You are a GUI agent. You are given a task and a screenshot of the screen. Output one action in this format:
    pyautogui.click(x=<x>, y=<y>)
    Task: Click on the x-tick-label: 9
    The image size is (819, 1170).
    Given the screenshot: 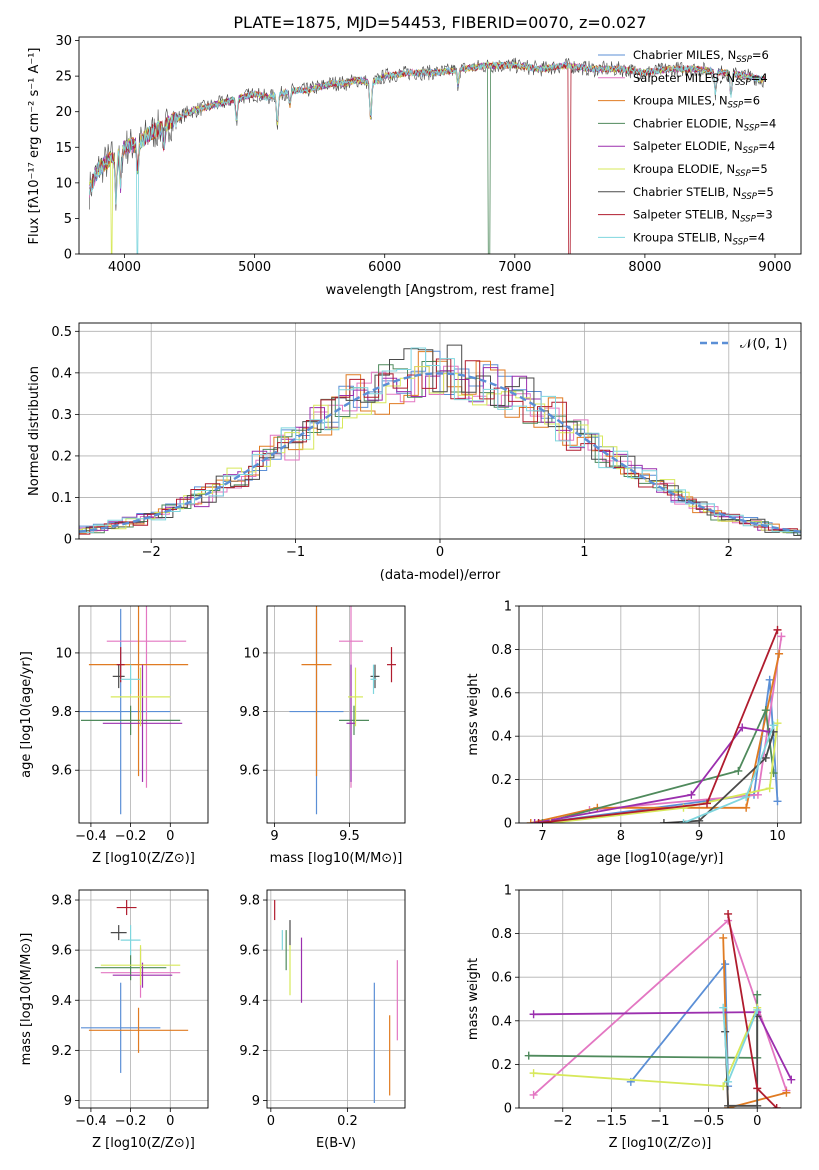 What is the action you would take?
    pyautogui.click(x=274, y=836)
    